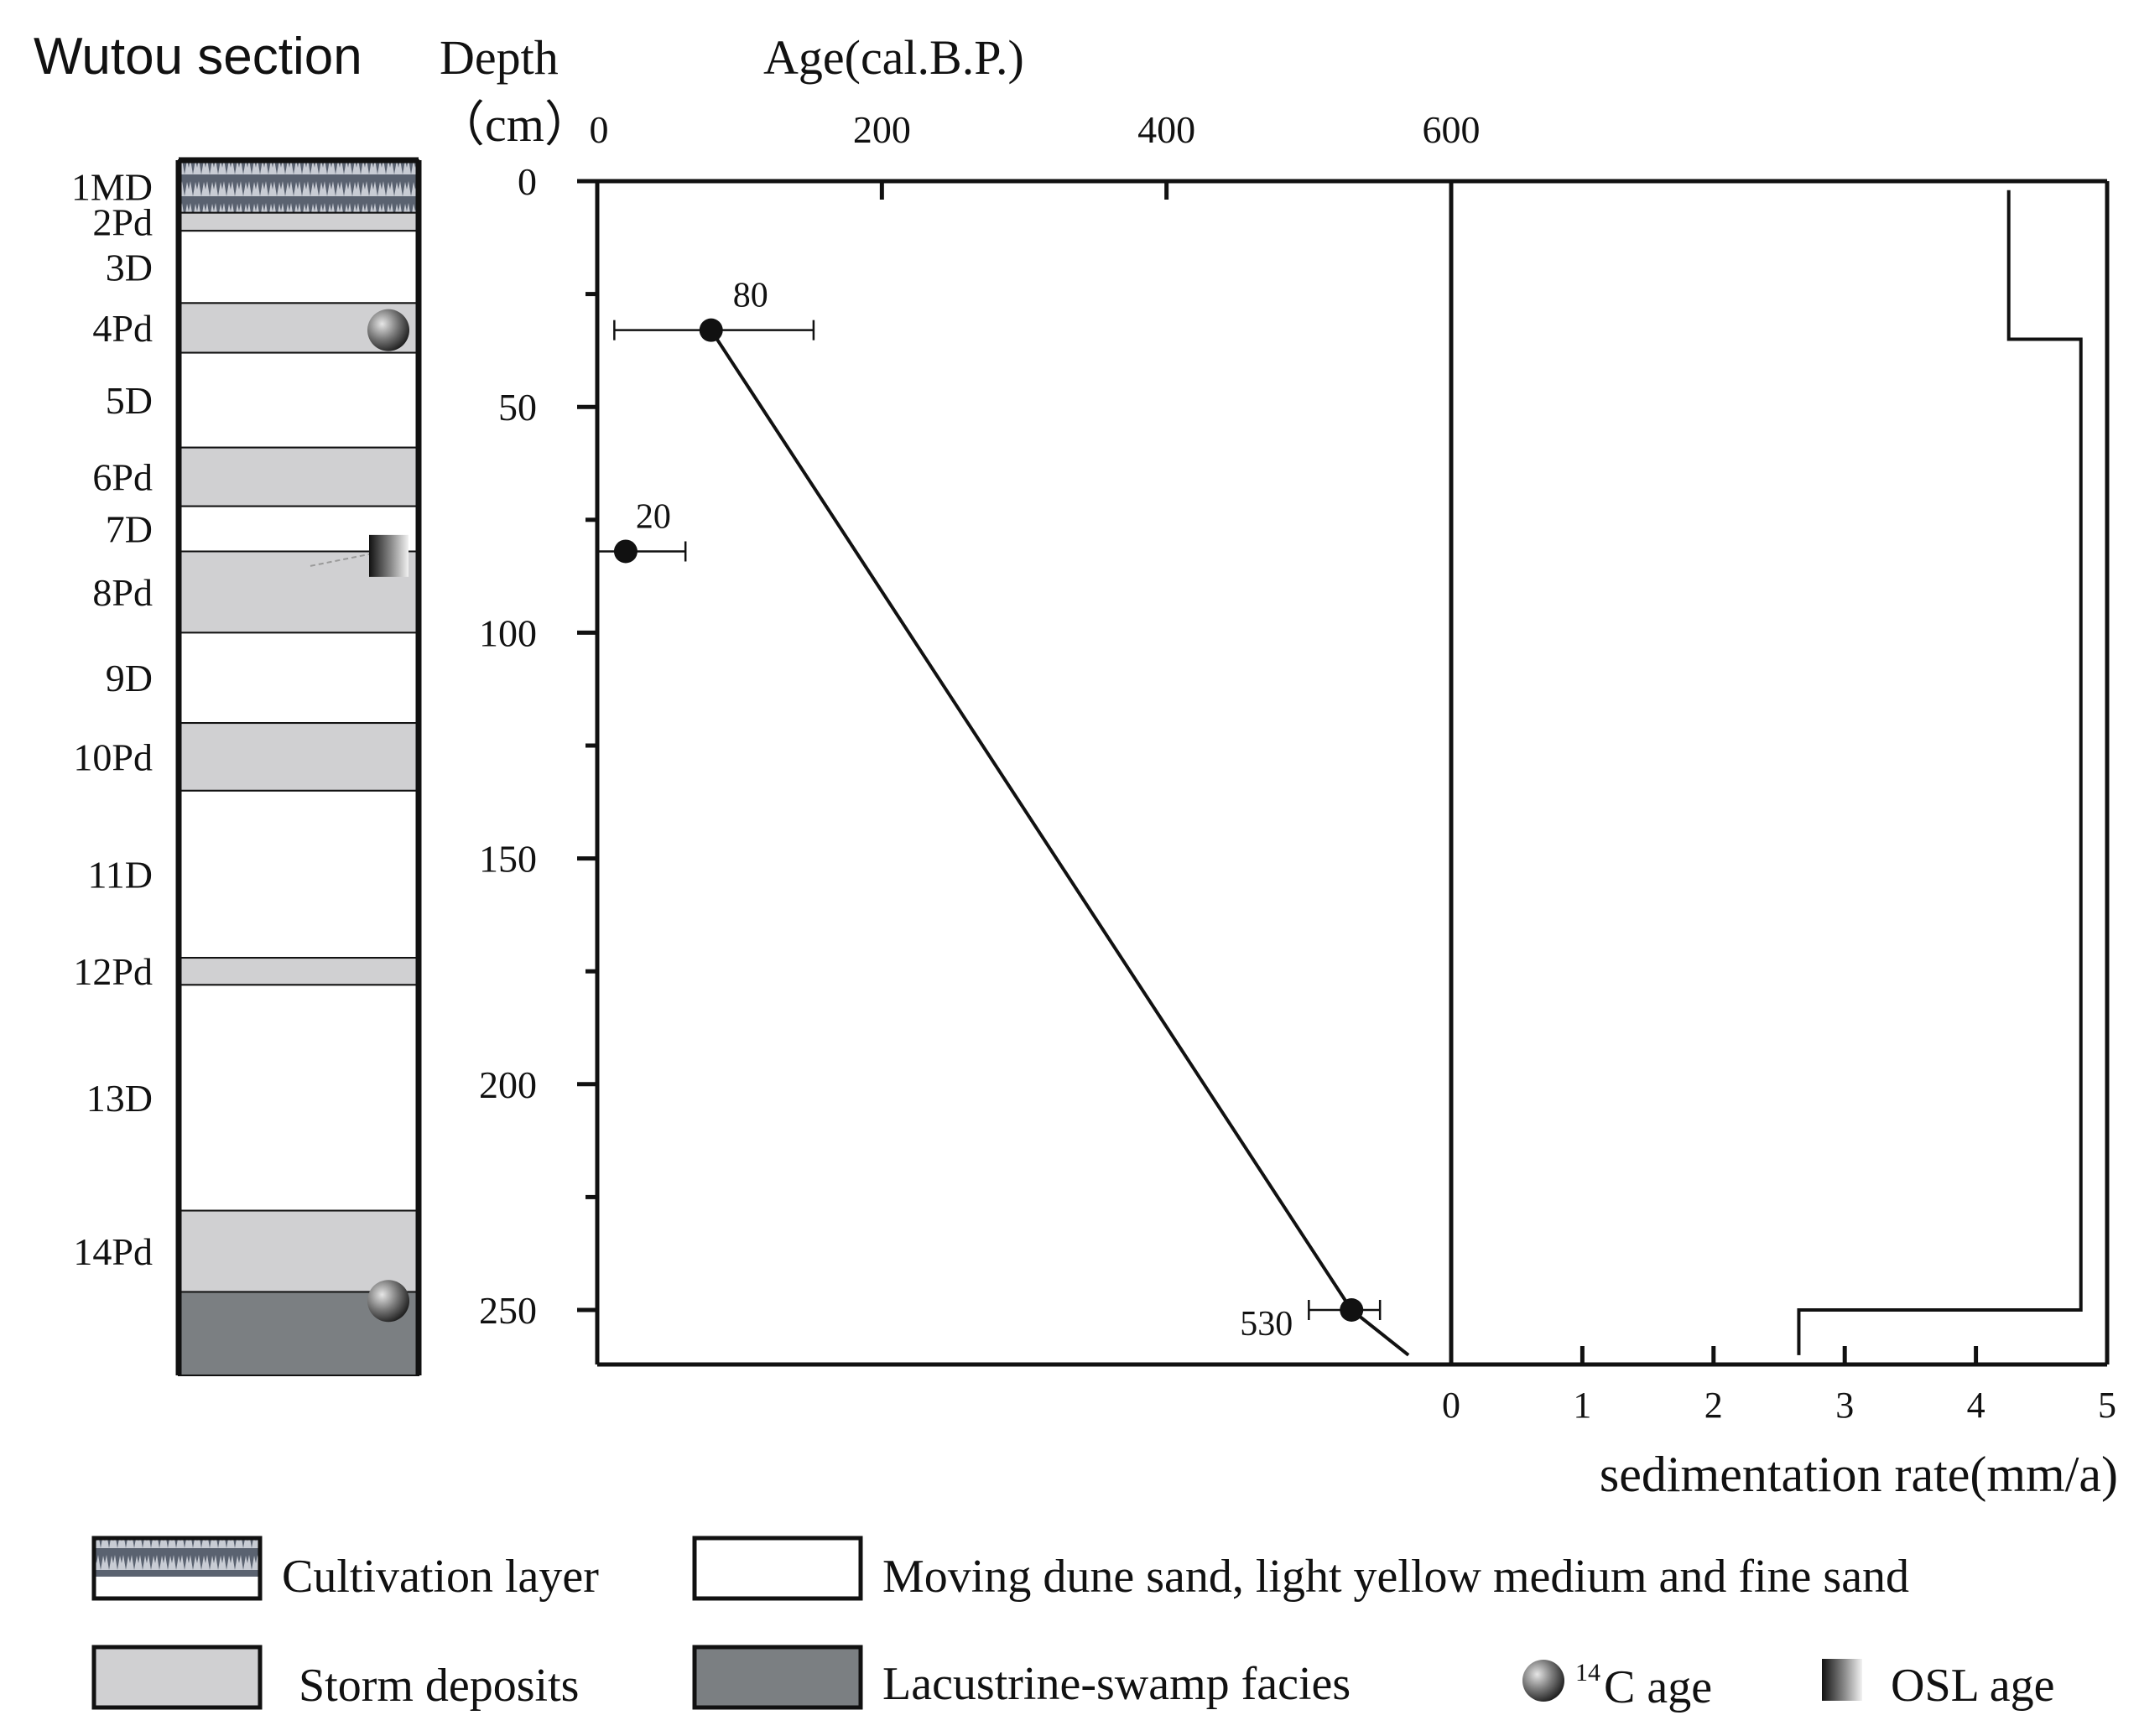  Describe the element at coordinates (1451, 1405) in the screenshot. I see `rate-tick-label: 0` at that location.